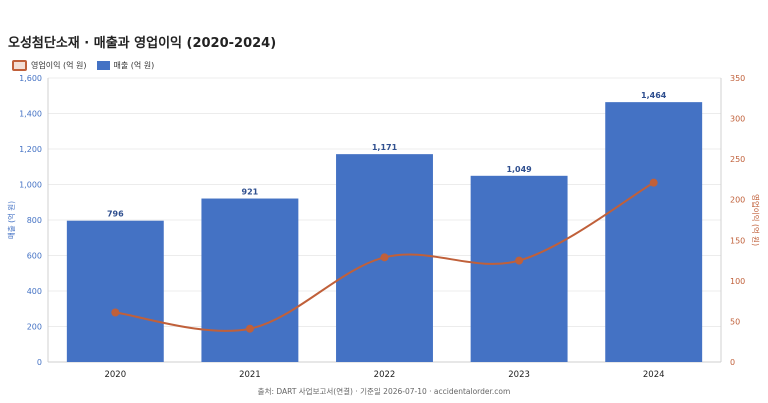  I want to click on legend-swatch-line, so click(19, 65).